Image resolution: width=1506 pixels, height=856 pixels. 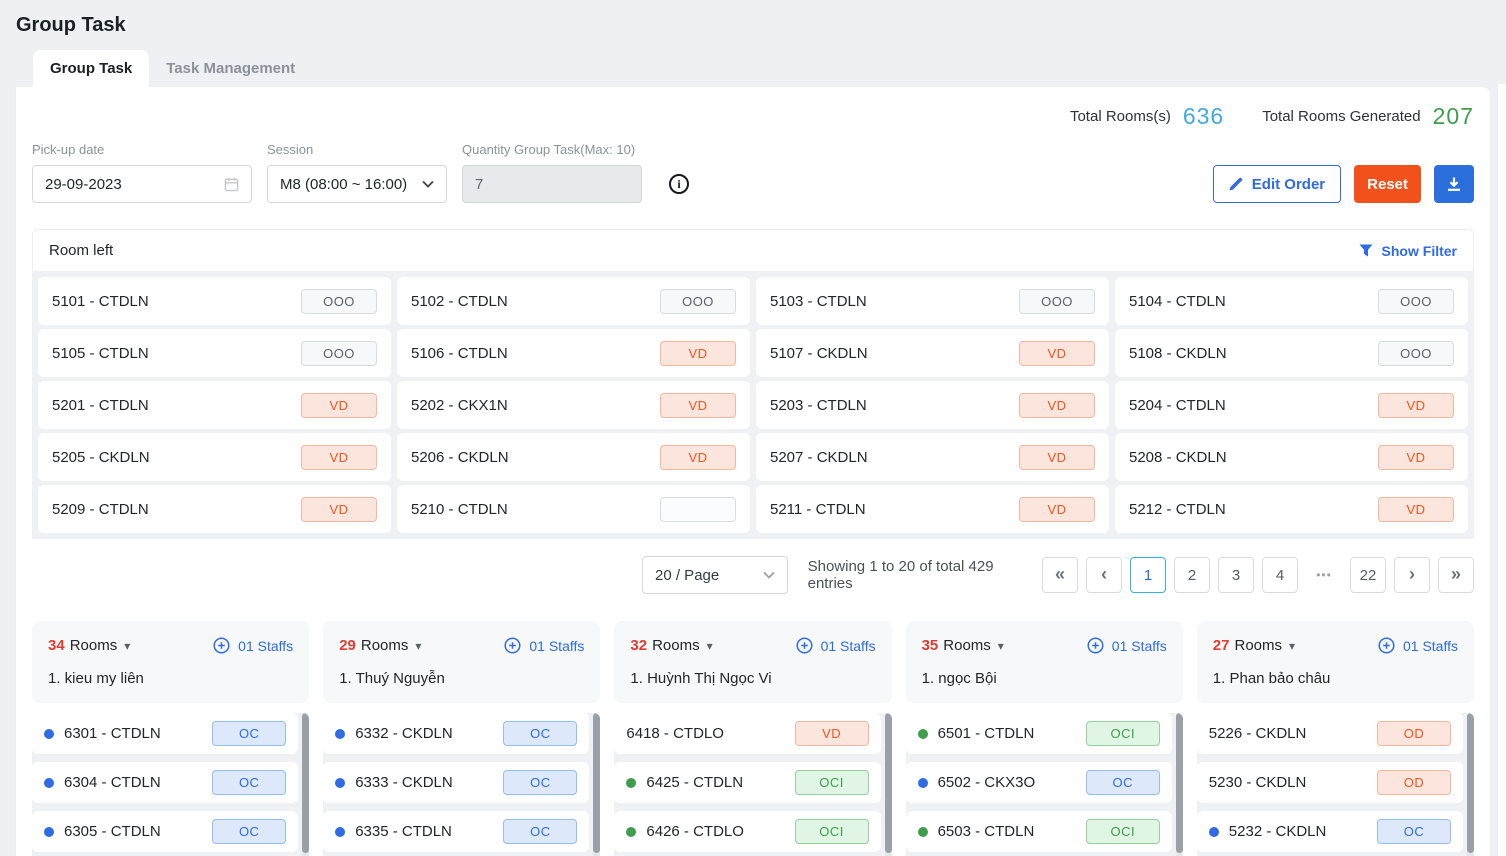 What do you see at coordinates (573, 509) in the screenshot?
I see `room-card: 5210 - CTDLN` at bounding box center [573, 509].